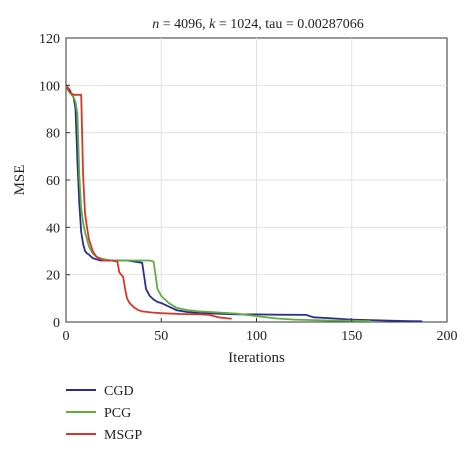  Describe the element at coordinates (56, 323) in the screenshot. I see `y-tick-label: 0` at that location.